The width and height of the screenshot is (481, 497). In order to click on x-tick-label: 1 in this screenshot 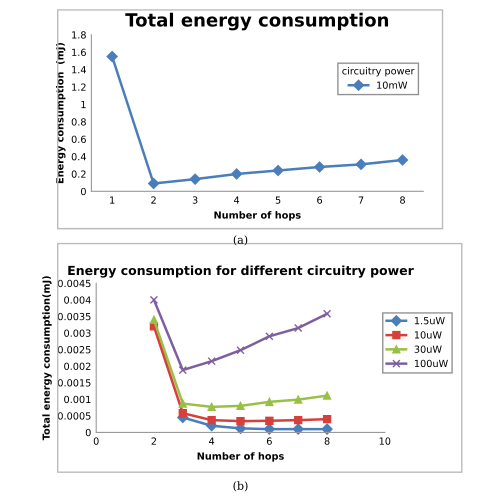, I will do `click(112, 200)`.